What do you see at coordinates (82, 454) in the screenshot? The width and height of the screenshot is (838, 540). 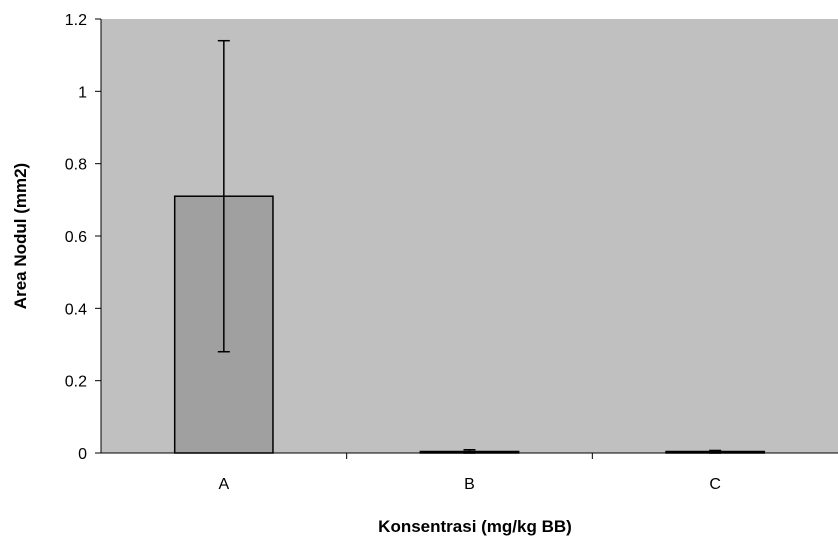 I see `y-tick-label: 0` at bounding box center [82, 454].